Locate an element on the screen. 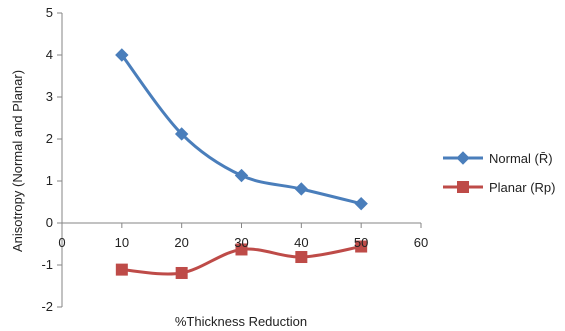 Image resolution: width=565 pixels, height=331 pixels. x-tick-label: 50 is located at coordinates (361, 242).